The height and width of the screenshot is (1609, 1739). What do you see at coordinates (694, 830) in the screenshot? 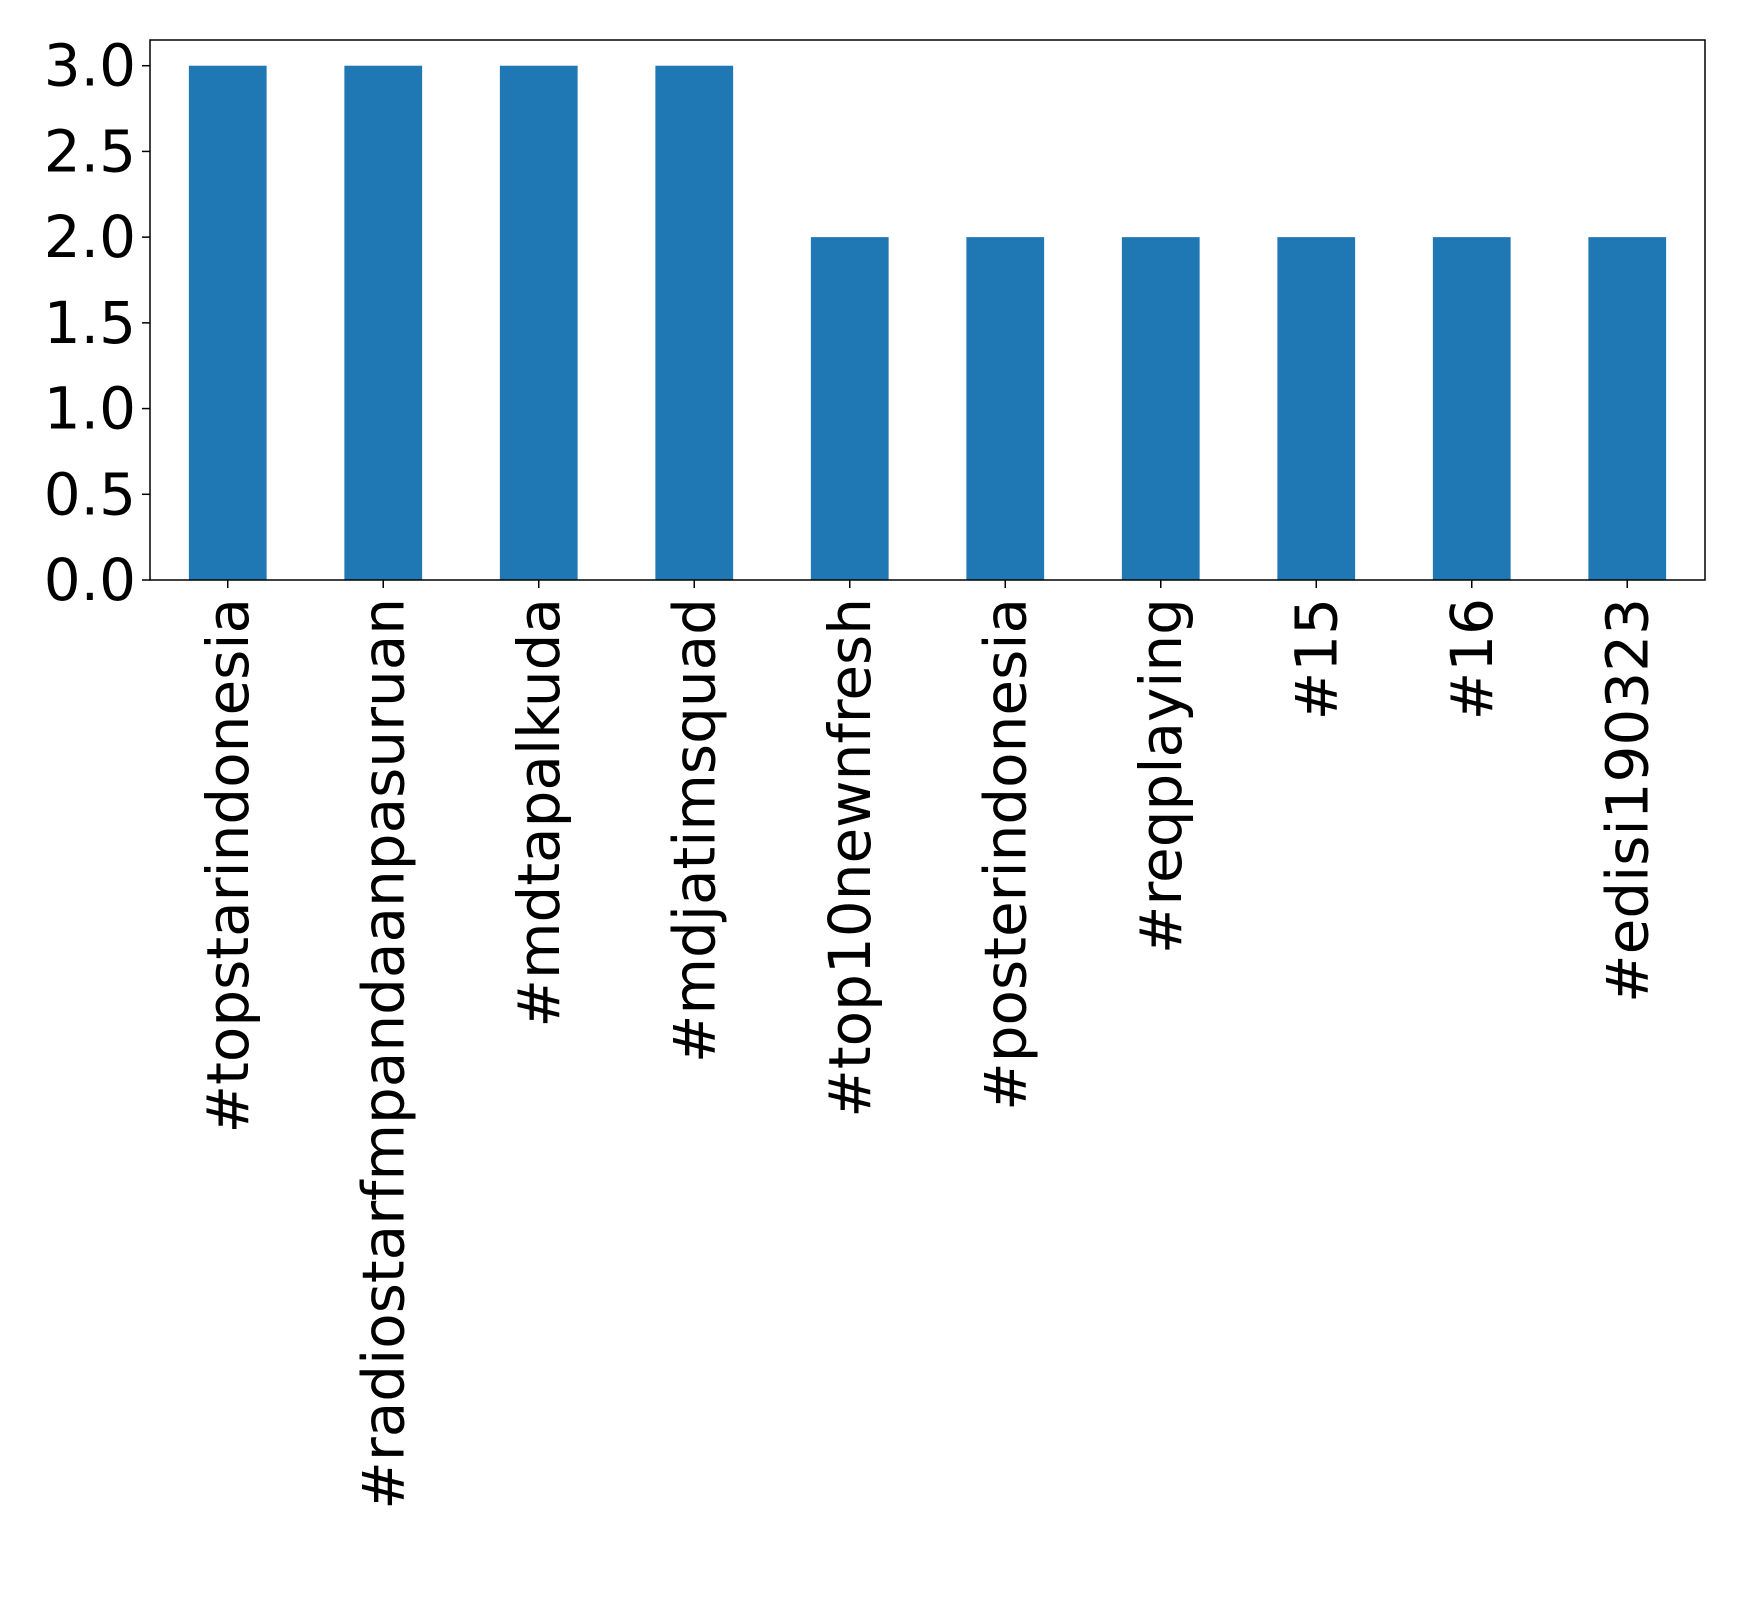
I see `x-tick-label-3: #mdjatimsquad` at bounding box center [694, 830].